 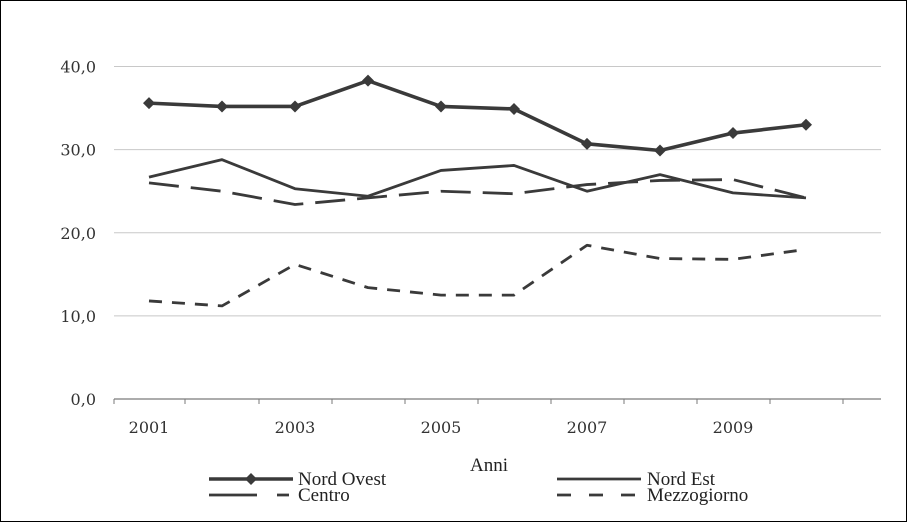 What do you see at coordinates (78, 150) in the screenshot?
I see `y-tick-label: 30,0` at bounding box center [78, 150].